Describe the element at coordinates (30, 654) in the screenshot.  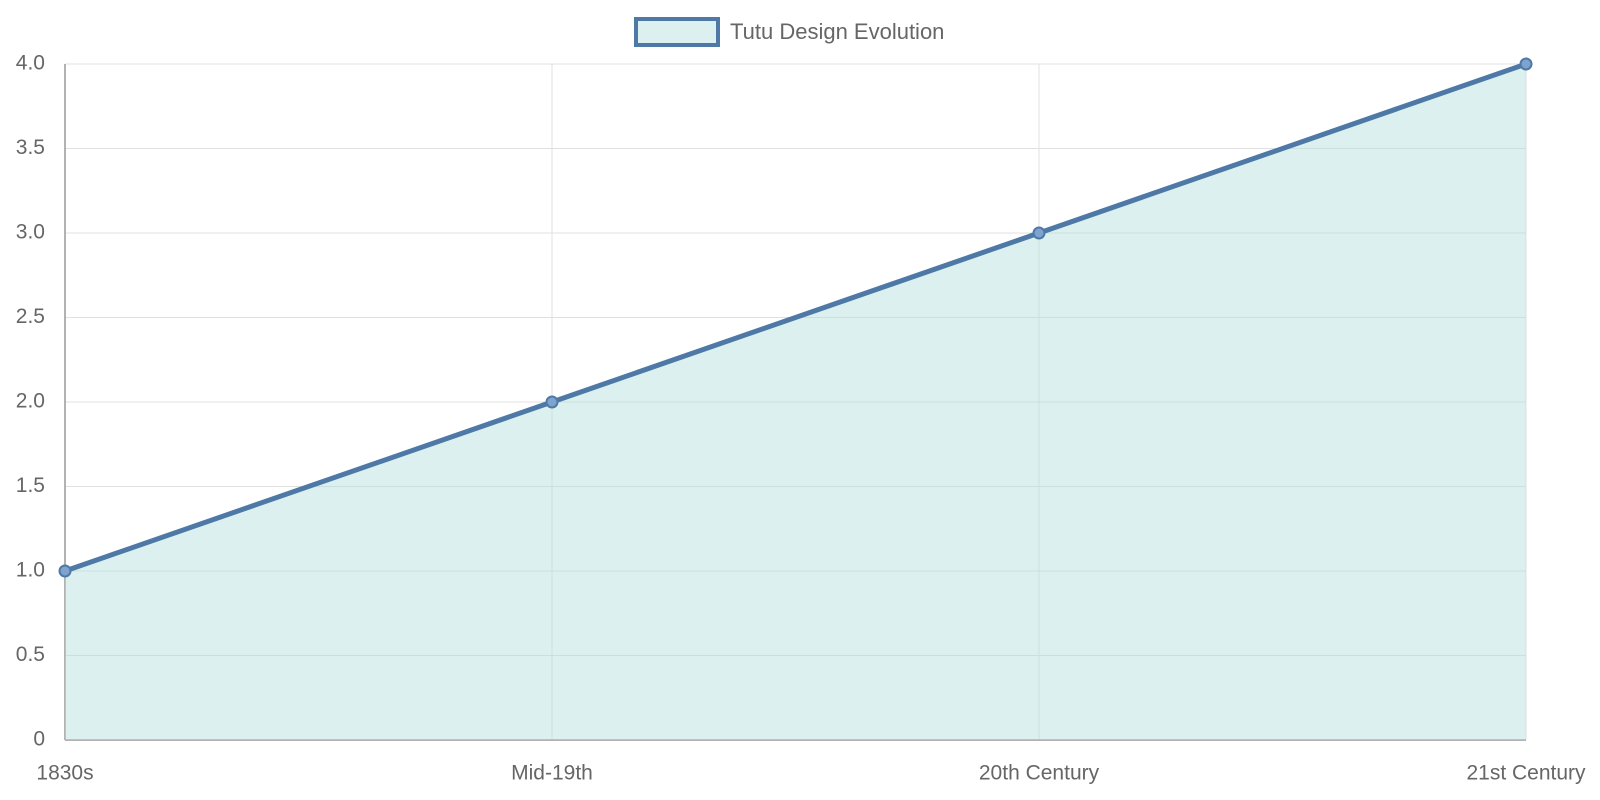
I see `y-tick-label: 0.5` at that location.